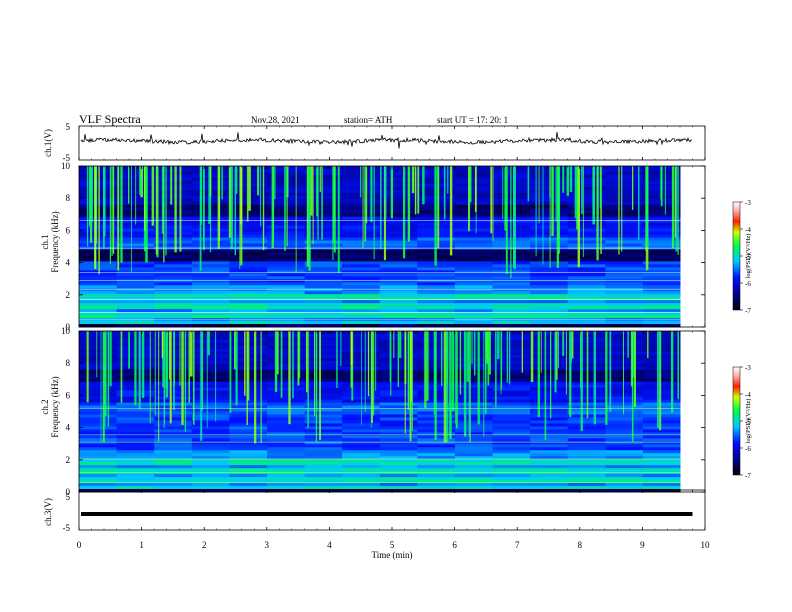  I want to click on colorbar-tick-label: -6, so click(748, 284).